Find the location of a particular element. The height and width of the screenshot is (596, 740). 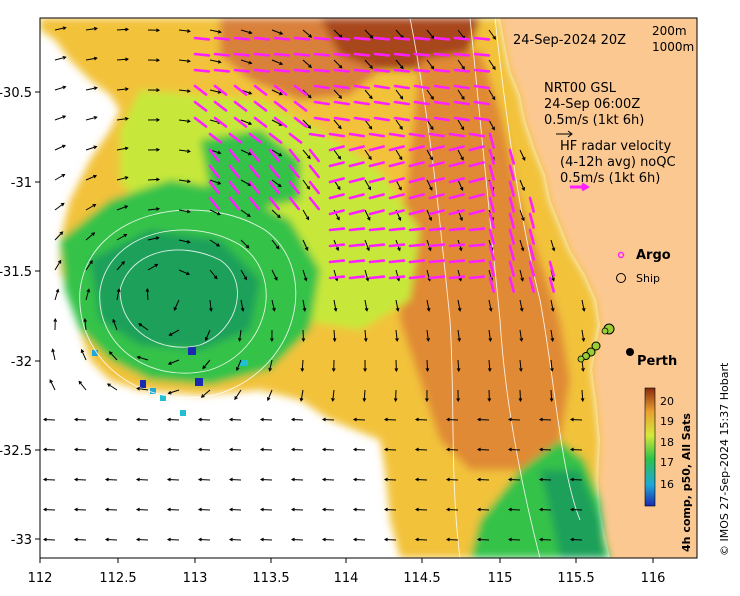

isobath-label-200m: 200m is located at coordinates (669, 31).